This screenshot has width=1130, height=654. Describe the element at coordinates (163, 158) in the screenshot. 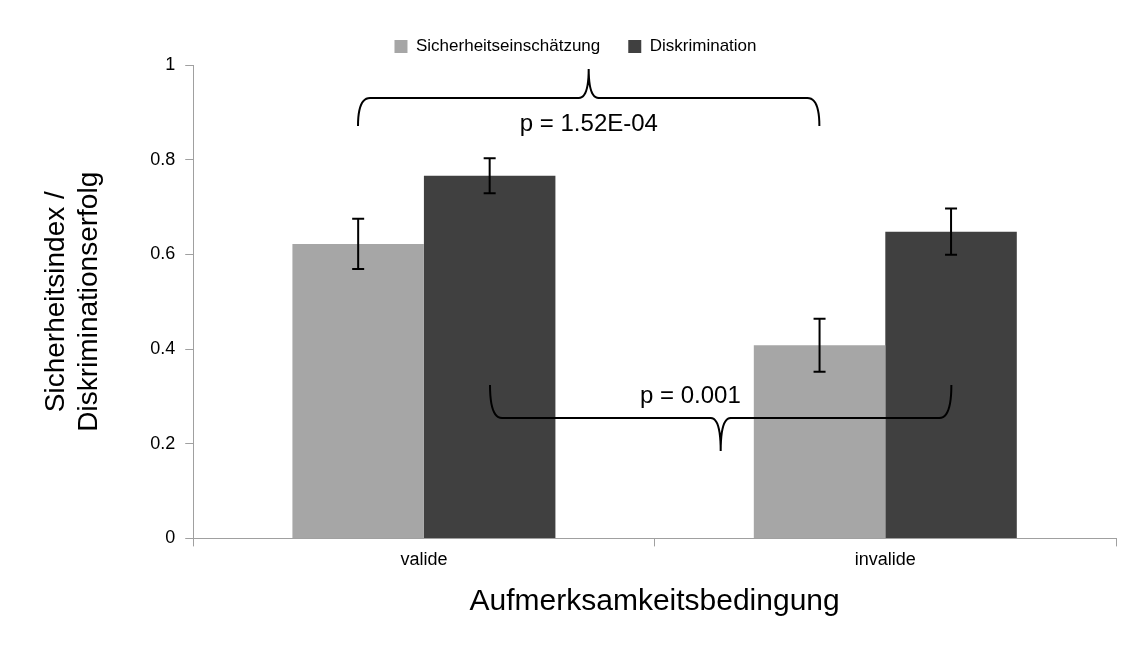

I see `y-tick-label: 0.8` at that location.